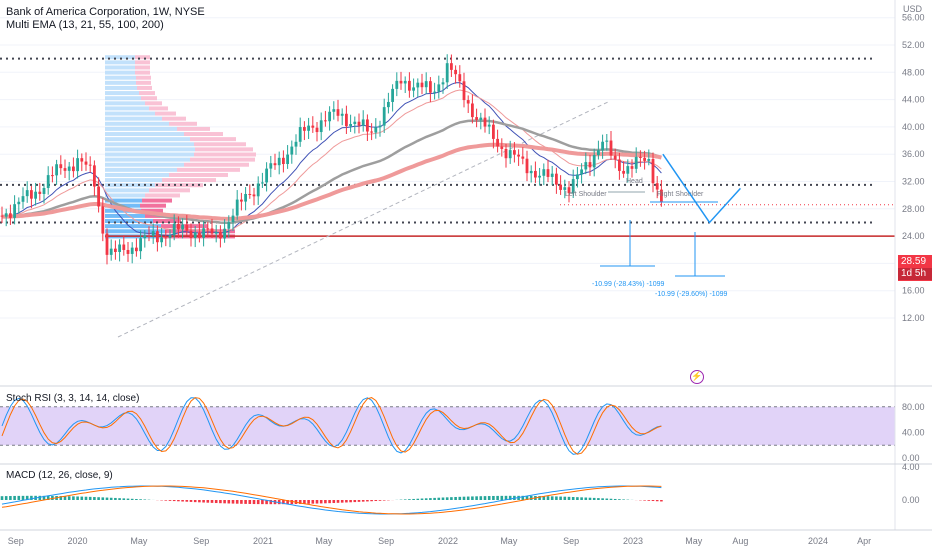 The width and height of the screenshot is (932, 550). Describe the element at coordinates (864, 541) in the screenshot. I see `time-tick-label: Apr` at that location.